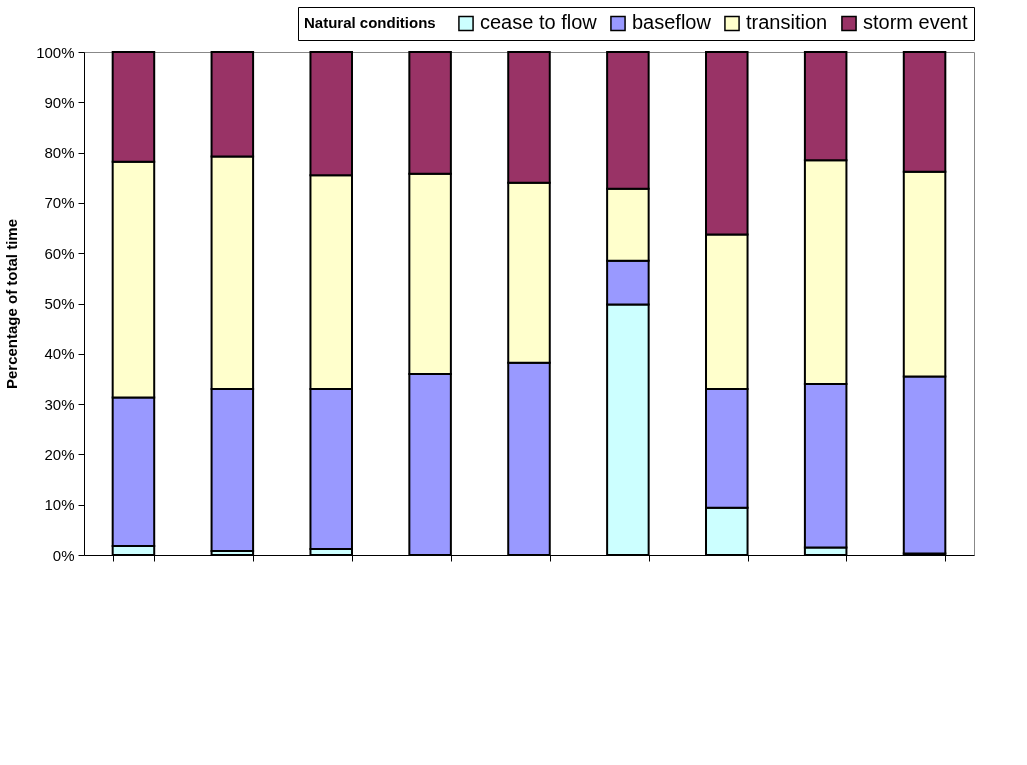 The width and height of the screenshot is (1027, 765). Describe the element at coordinates (59, 303) in the screenshot. I see `y-tick-label: 50%` at that location.